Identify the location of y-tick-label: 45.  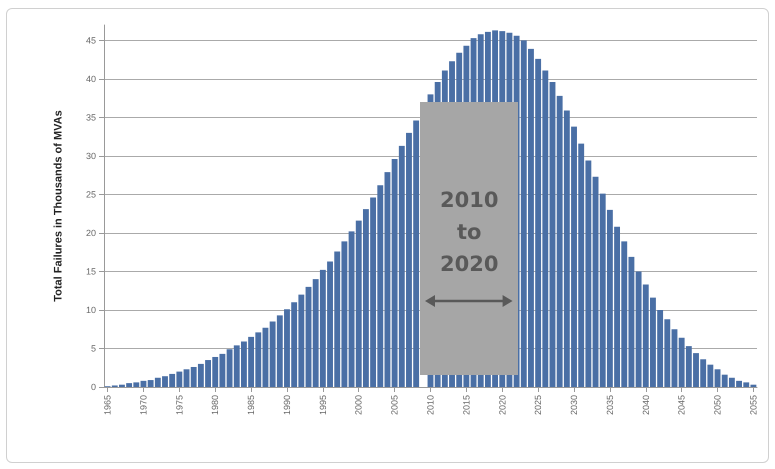
(91, 40).